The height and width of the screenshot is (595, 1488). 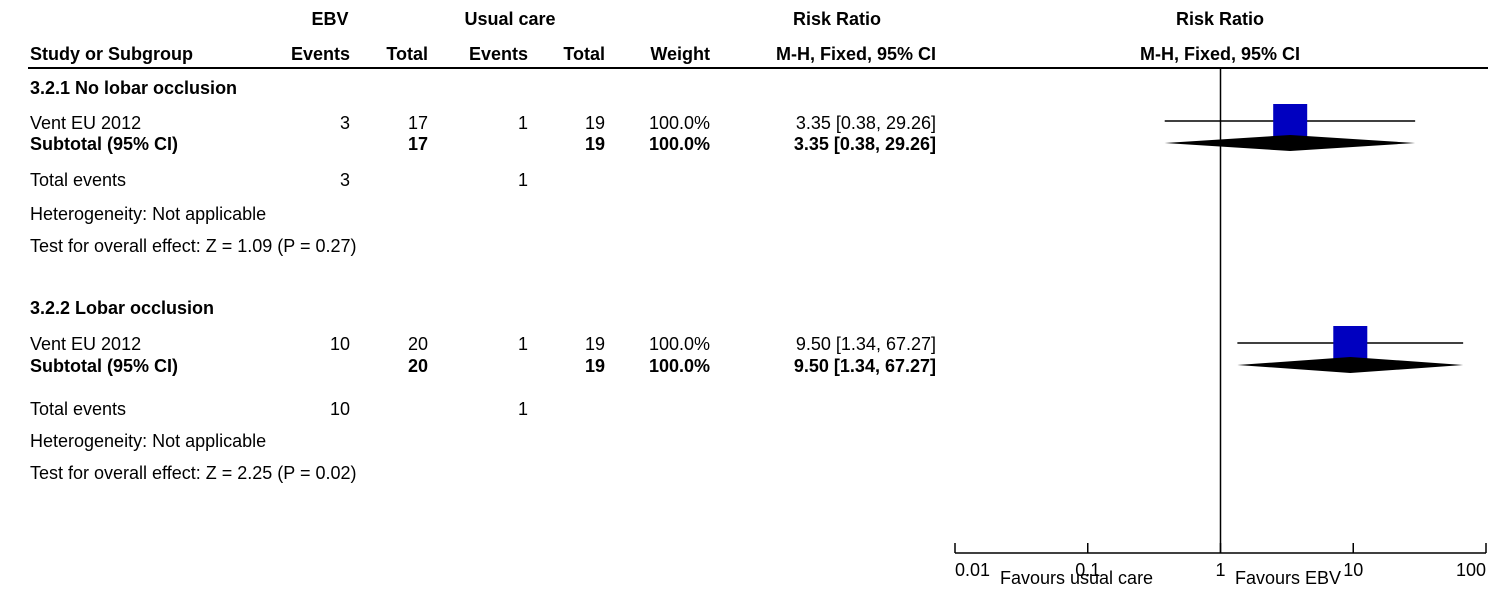 I want to click on study-total1: 17, so click(x=417, y=123).